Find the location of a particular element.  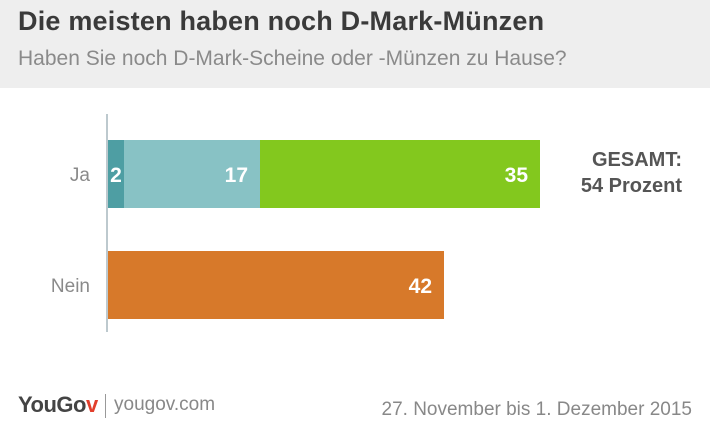

footer-url: yougov.com is located at coordinates (165, 404).